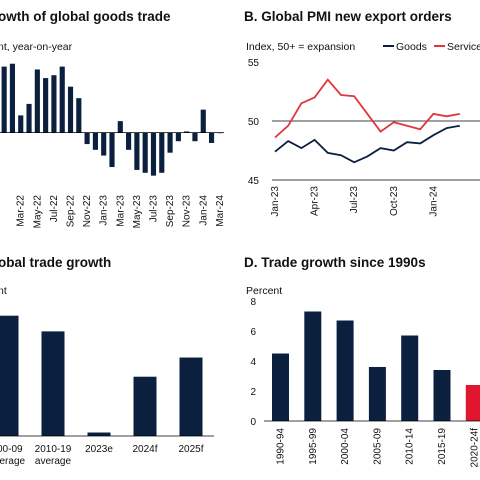  Describe the element at coordinates (376, 366) in the screenshot. I see `panel-d-bars` at that location.